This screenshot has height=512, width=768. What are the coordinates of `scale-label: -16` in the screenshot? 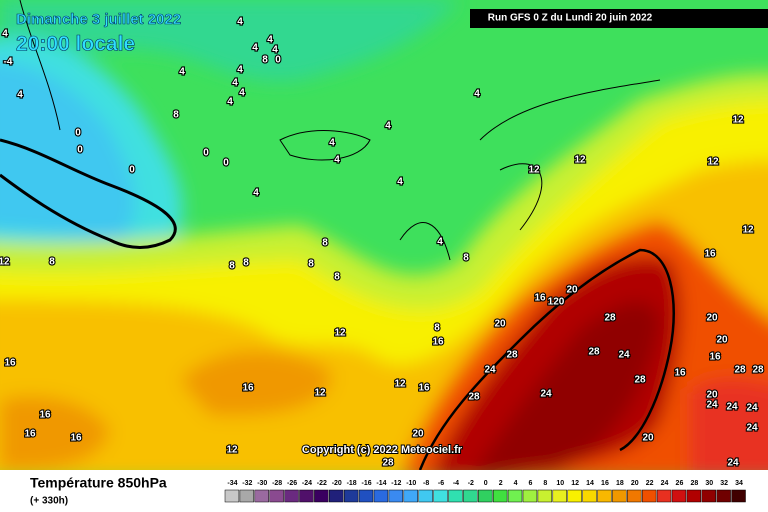 It's located at (366, 483).